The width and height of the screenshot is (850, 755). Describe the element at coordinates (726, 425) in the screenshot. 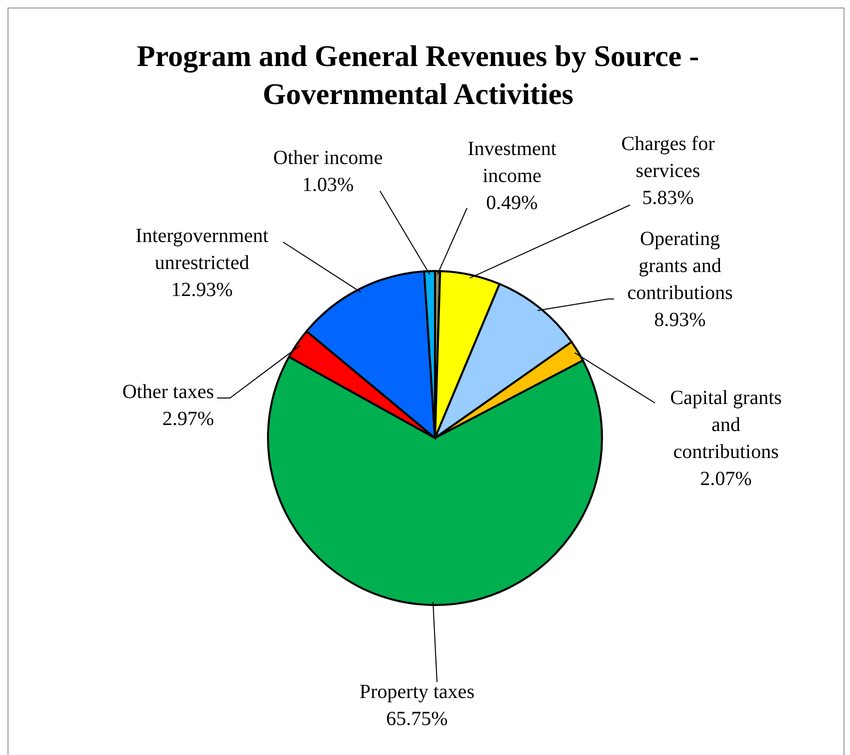

I see `slice-label: Capital grants and contributions` at that location.